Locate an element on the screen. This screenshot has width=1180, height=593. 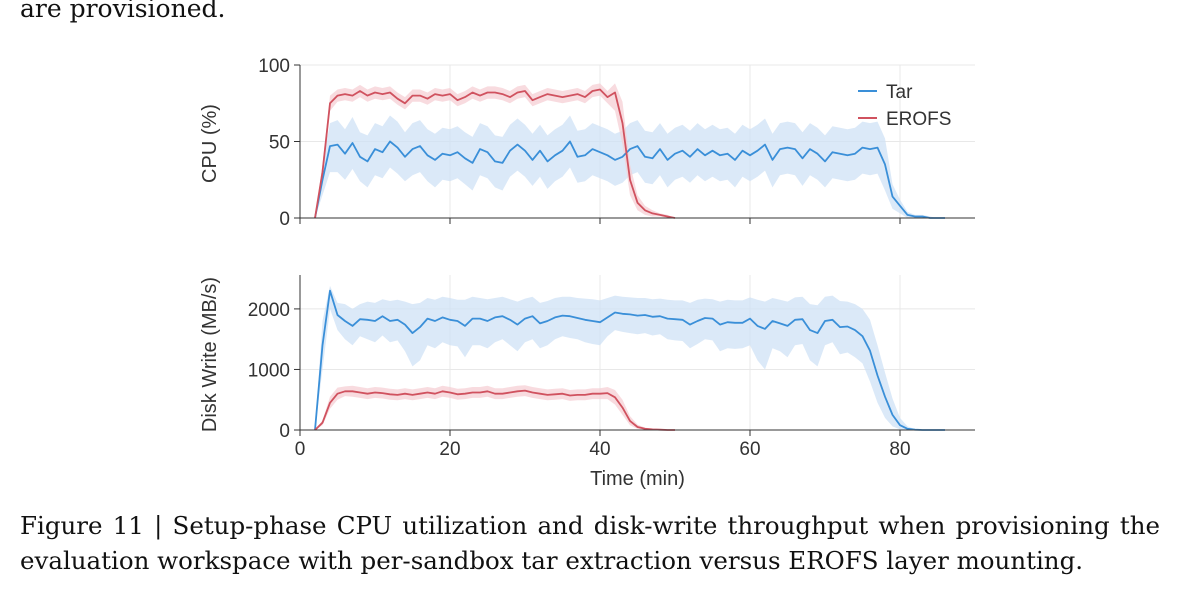
x-tick-label: 0 is located at coordinates (300, 449).